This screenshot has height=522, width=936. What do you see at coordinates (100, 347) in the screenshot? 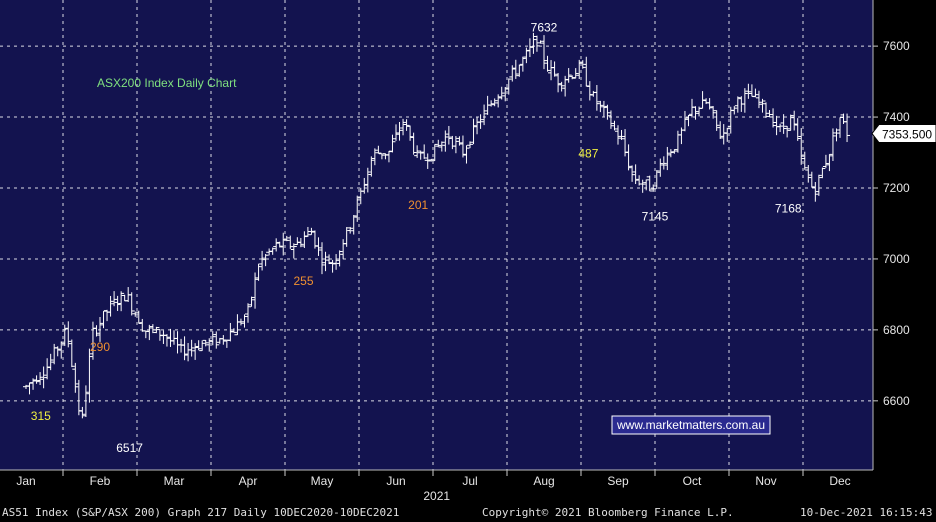
I see `price-annotation: 290` at bounding box center [100, 347].